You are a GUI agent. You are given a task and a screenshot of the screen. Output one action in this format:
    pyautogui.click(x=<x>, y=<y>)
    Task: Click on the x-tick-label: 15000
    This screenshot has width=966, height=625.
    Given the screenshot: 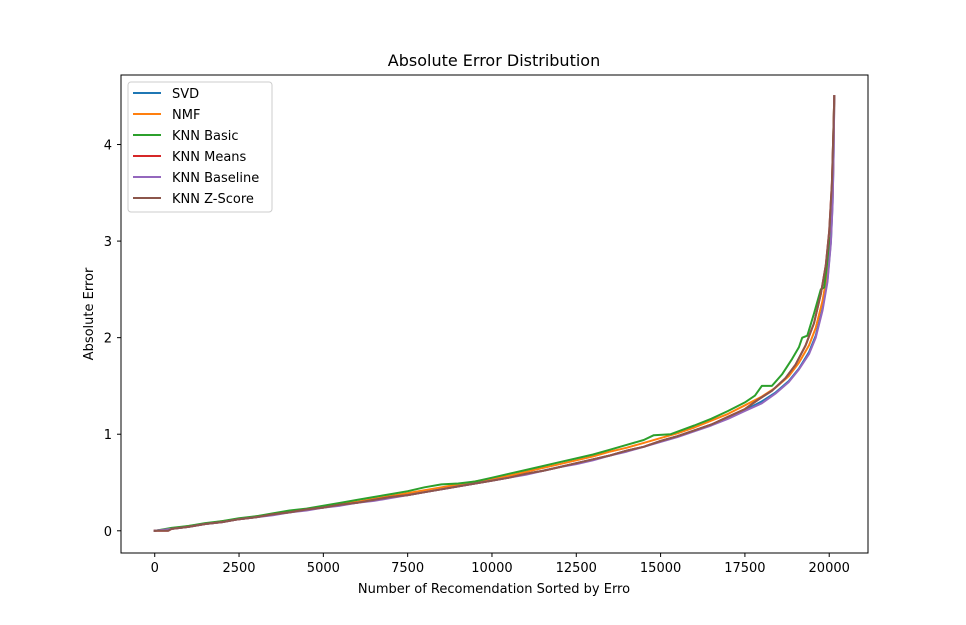 What is the action you would take?
    pyautogui.click(x=660, y=568)
    